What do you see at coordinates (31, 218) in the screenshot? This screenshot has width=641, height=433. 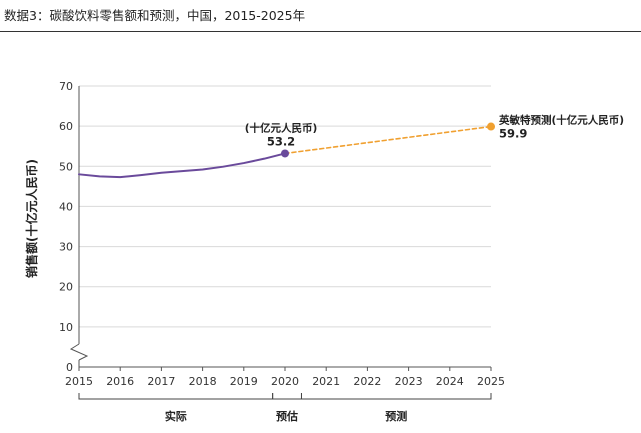 I see `y-axis-title: 销售额(十亿元人民币)` at bounding box center [31, 218].